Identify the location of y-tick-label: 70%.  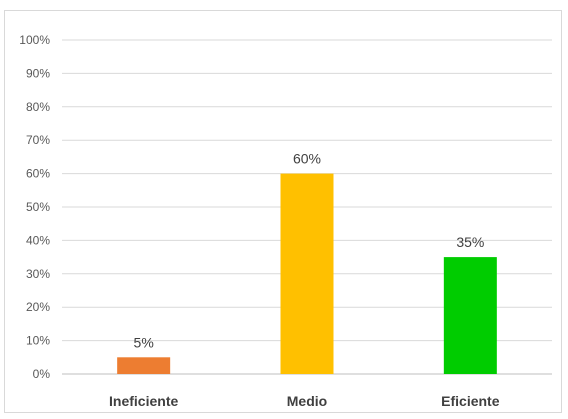
(38, 140).